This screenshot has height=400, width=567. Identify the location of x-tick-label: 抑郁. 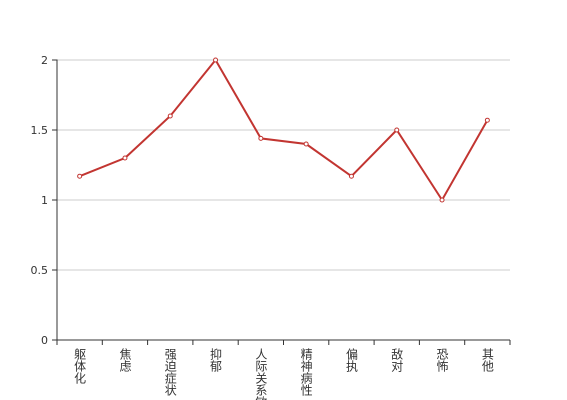
(216, 360).